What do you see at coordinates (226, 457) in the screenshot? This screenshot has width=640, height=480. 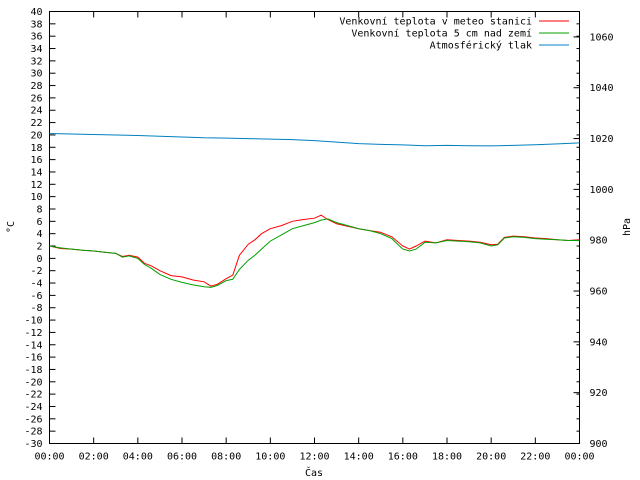 I see `x-tick-label: 08:00` at bounding box center [226, 457].